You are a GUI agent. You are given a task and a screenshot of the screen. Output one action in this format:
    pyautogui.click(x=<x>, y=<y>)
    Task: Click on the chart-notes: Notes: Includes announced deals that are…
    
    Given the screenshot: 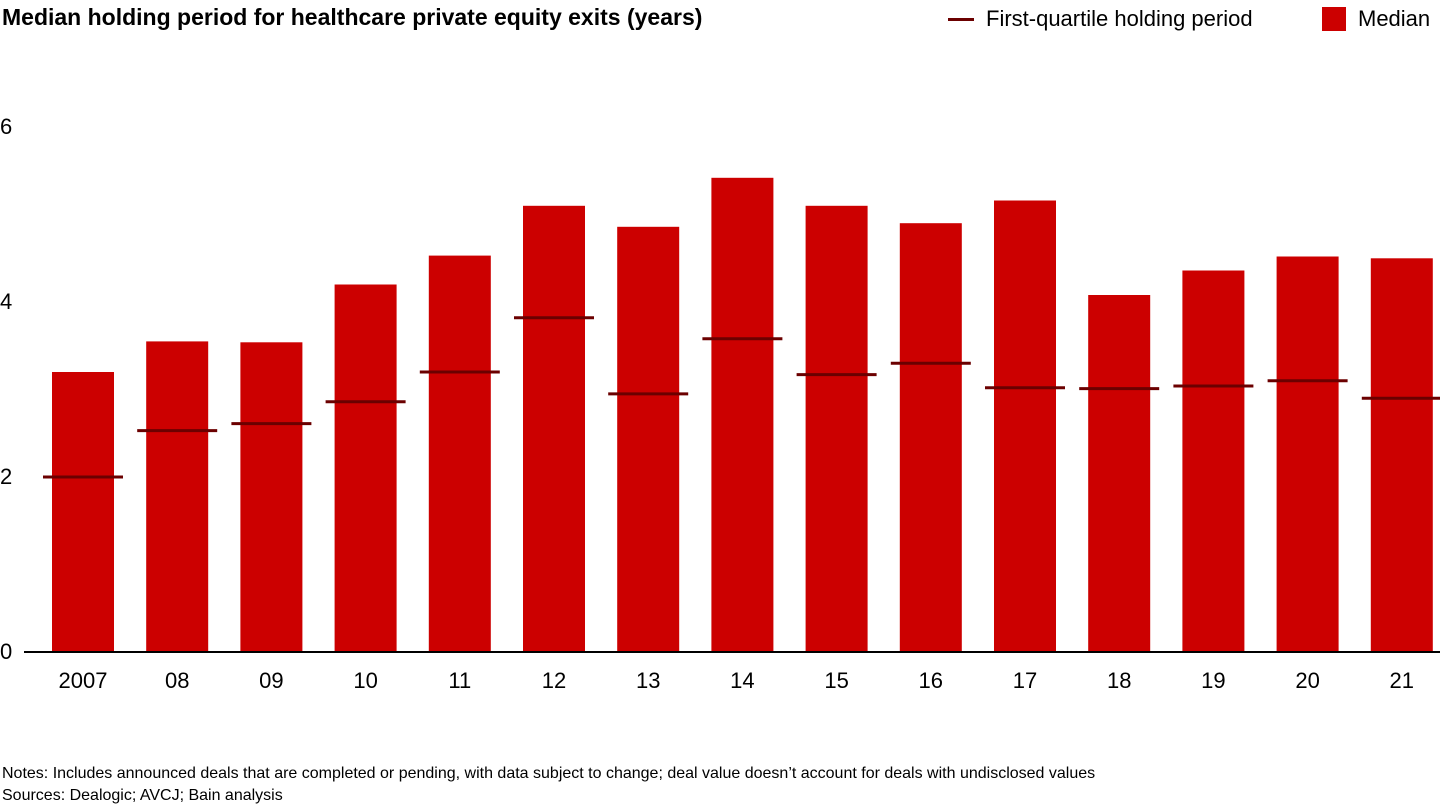 What is the action you would take?
    pyautogui.click(x=549, y=773)
    